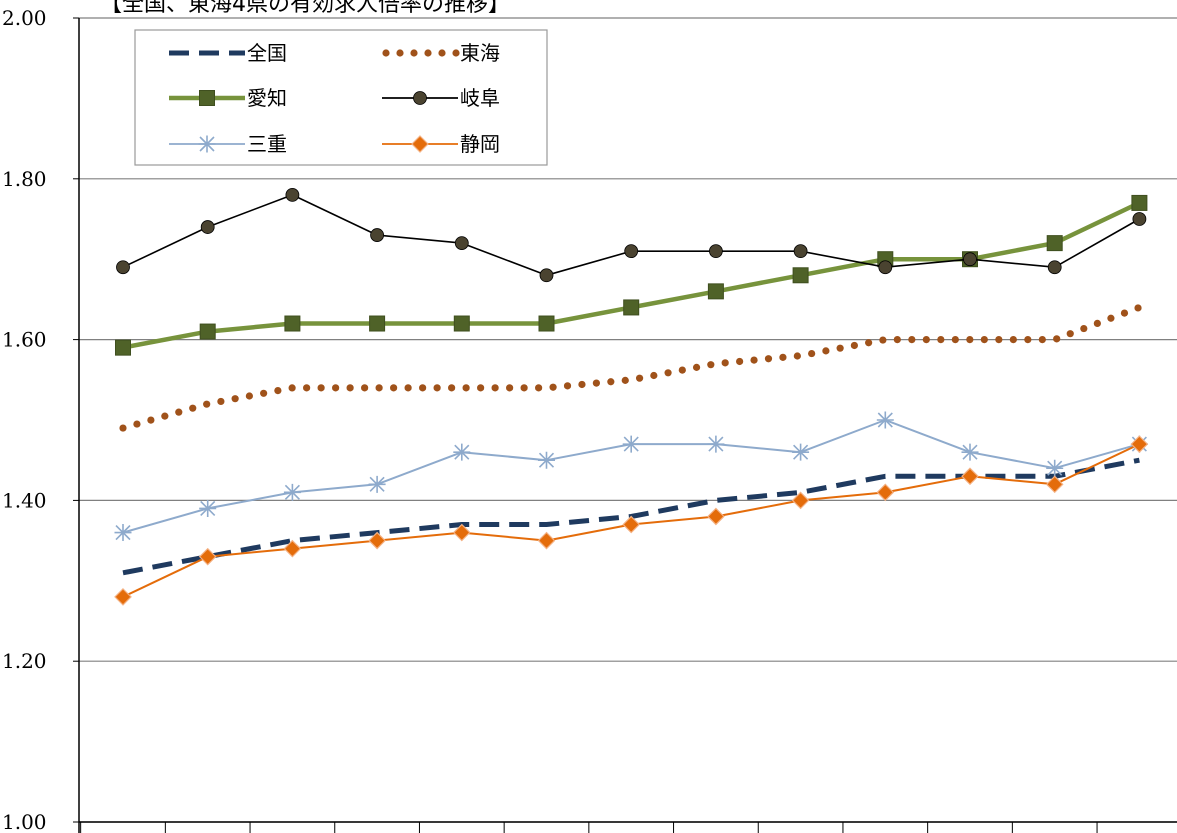 This screenshot has height=833, width=1177. What do you see at coordinates (480, 144) in the screenshot?
I see `legend-label: 静岡` at bounding box center [480, 144].